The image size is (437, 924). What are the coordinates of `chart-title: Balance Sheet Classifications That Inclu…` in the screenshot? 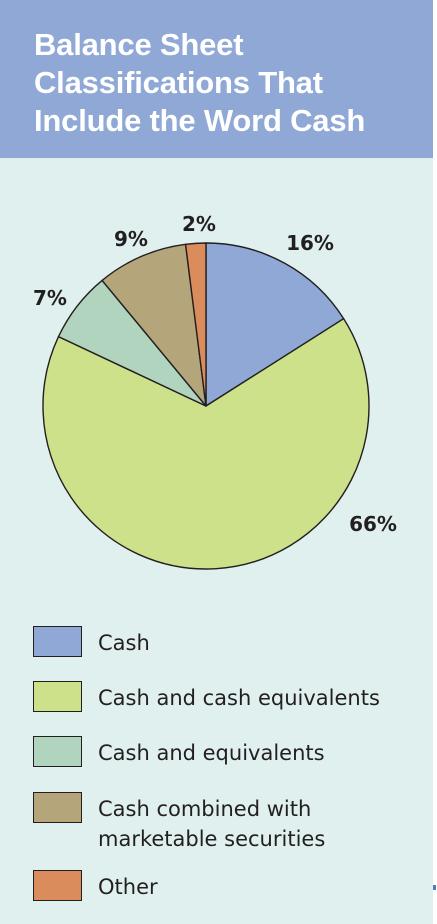 It's located at (229, 83).